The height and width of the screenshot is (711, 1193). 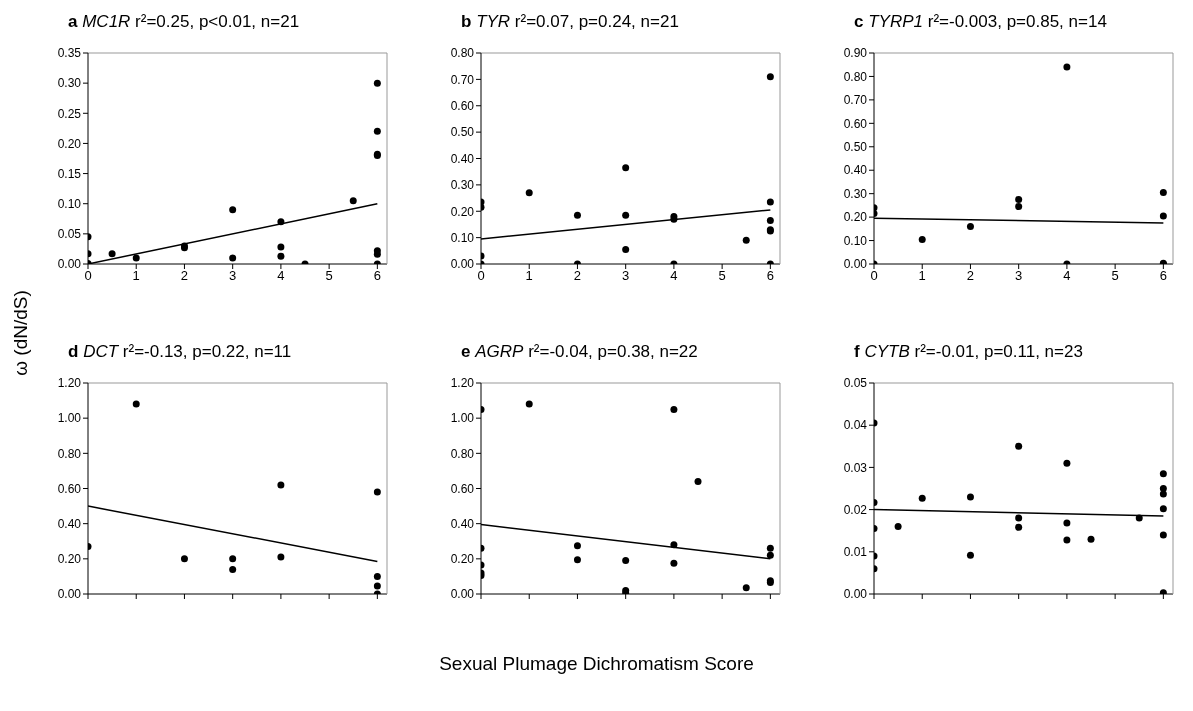 I want to click on chart-title: c TYRP1 r²=-0.003, p=0.85, n=14, so click(x=980, y=22).